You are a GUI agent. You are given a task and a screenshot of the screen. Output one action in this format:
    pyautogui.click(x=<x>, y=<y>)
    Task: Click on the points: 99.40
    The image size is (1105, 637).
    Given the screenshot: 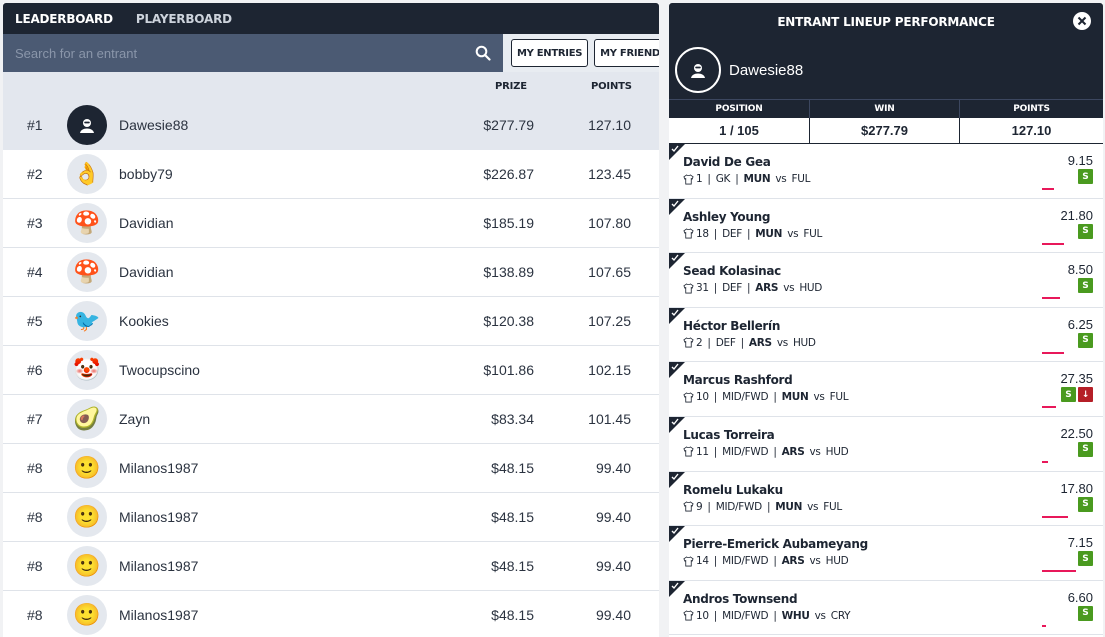 What is the action you would take?
    pyautogui.click(x=613, y=468)
    